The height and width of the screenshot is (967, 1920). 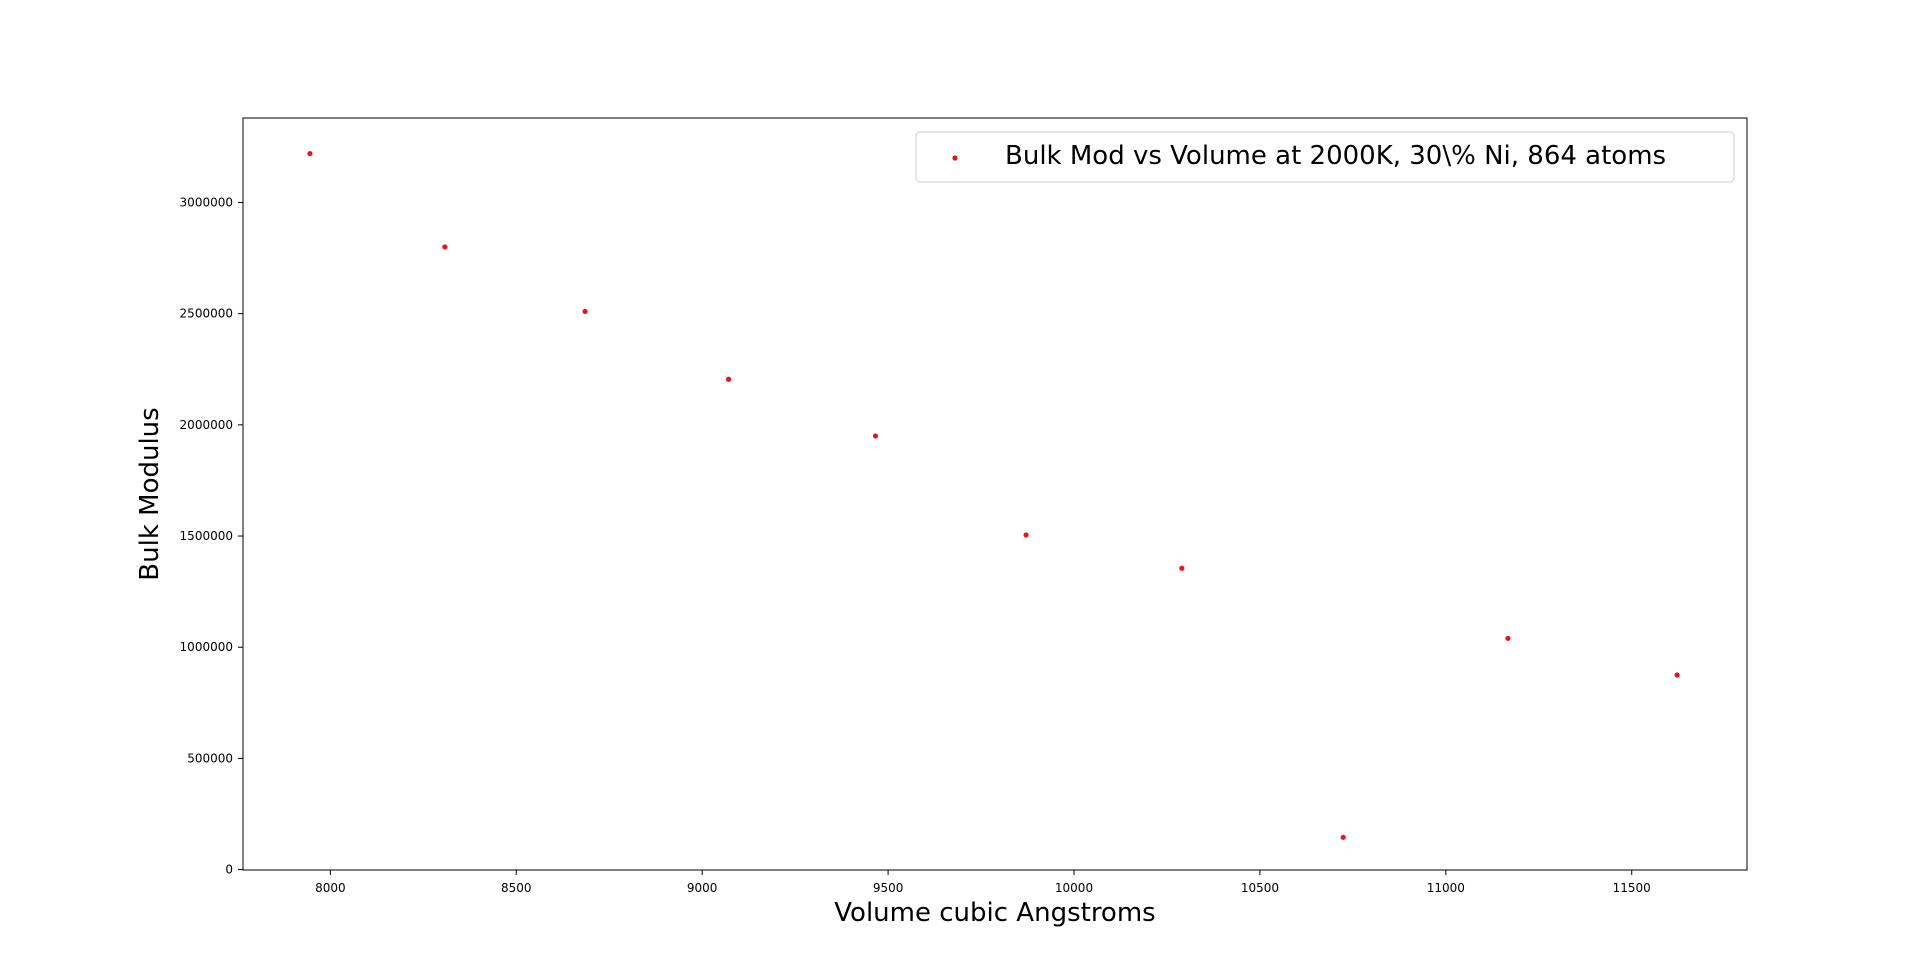 I want to click on x-tick-label: 10000, so click(x=1074, y=888).